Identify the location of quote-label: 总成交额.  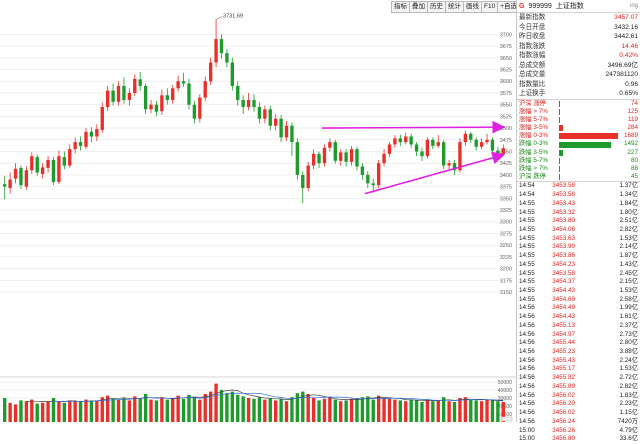
(532, 65).